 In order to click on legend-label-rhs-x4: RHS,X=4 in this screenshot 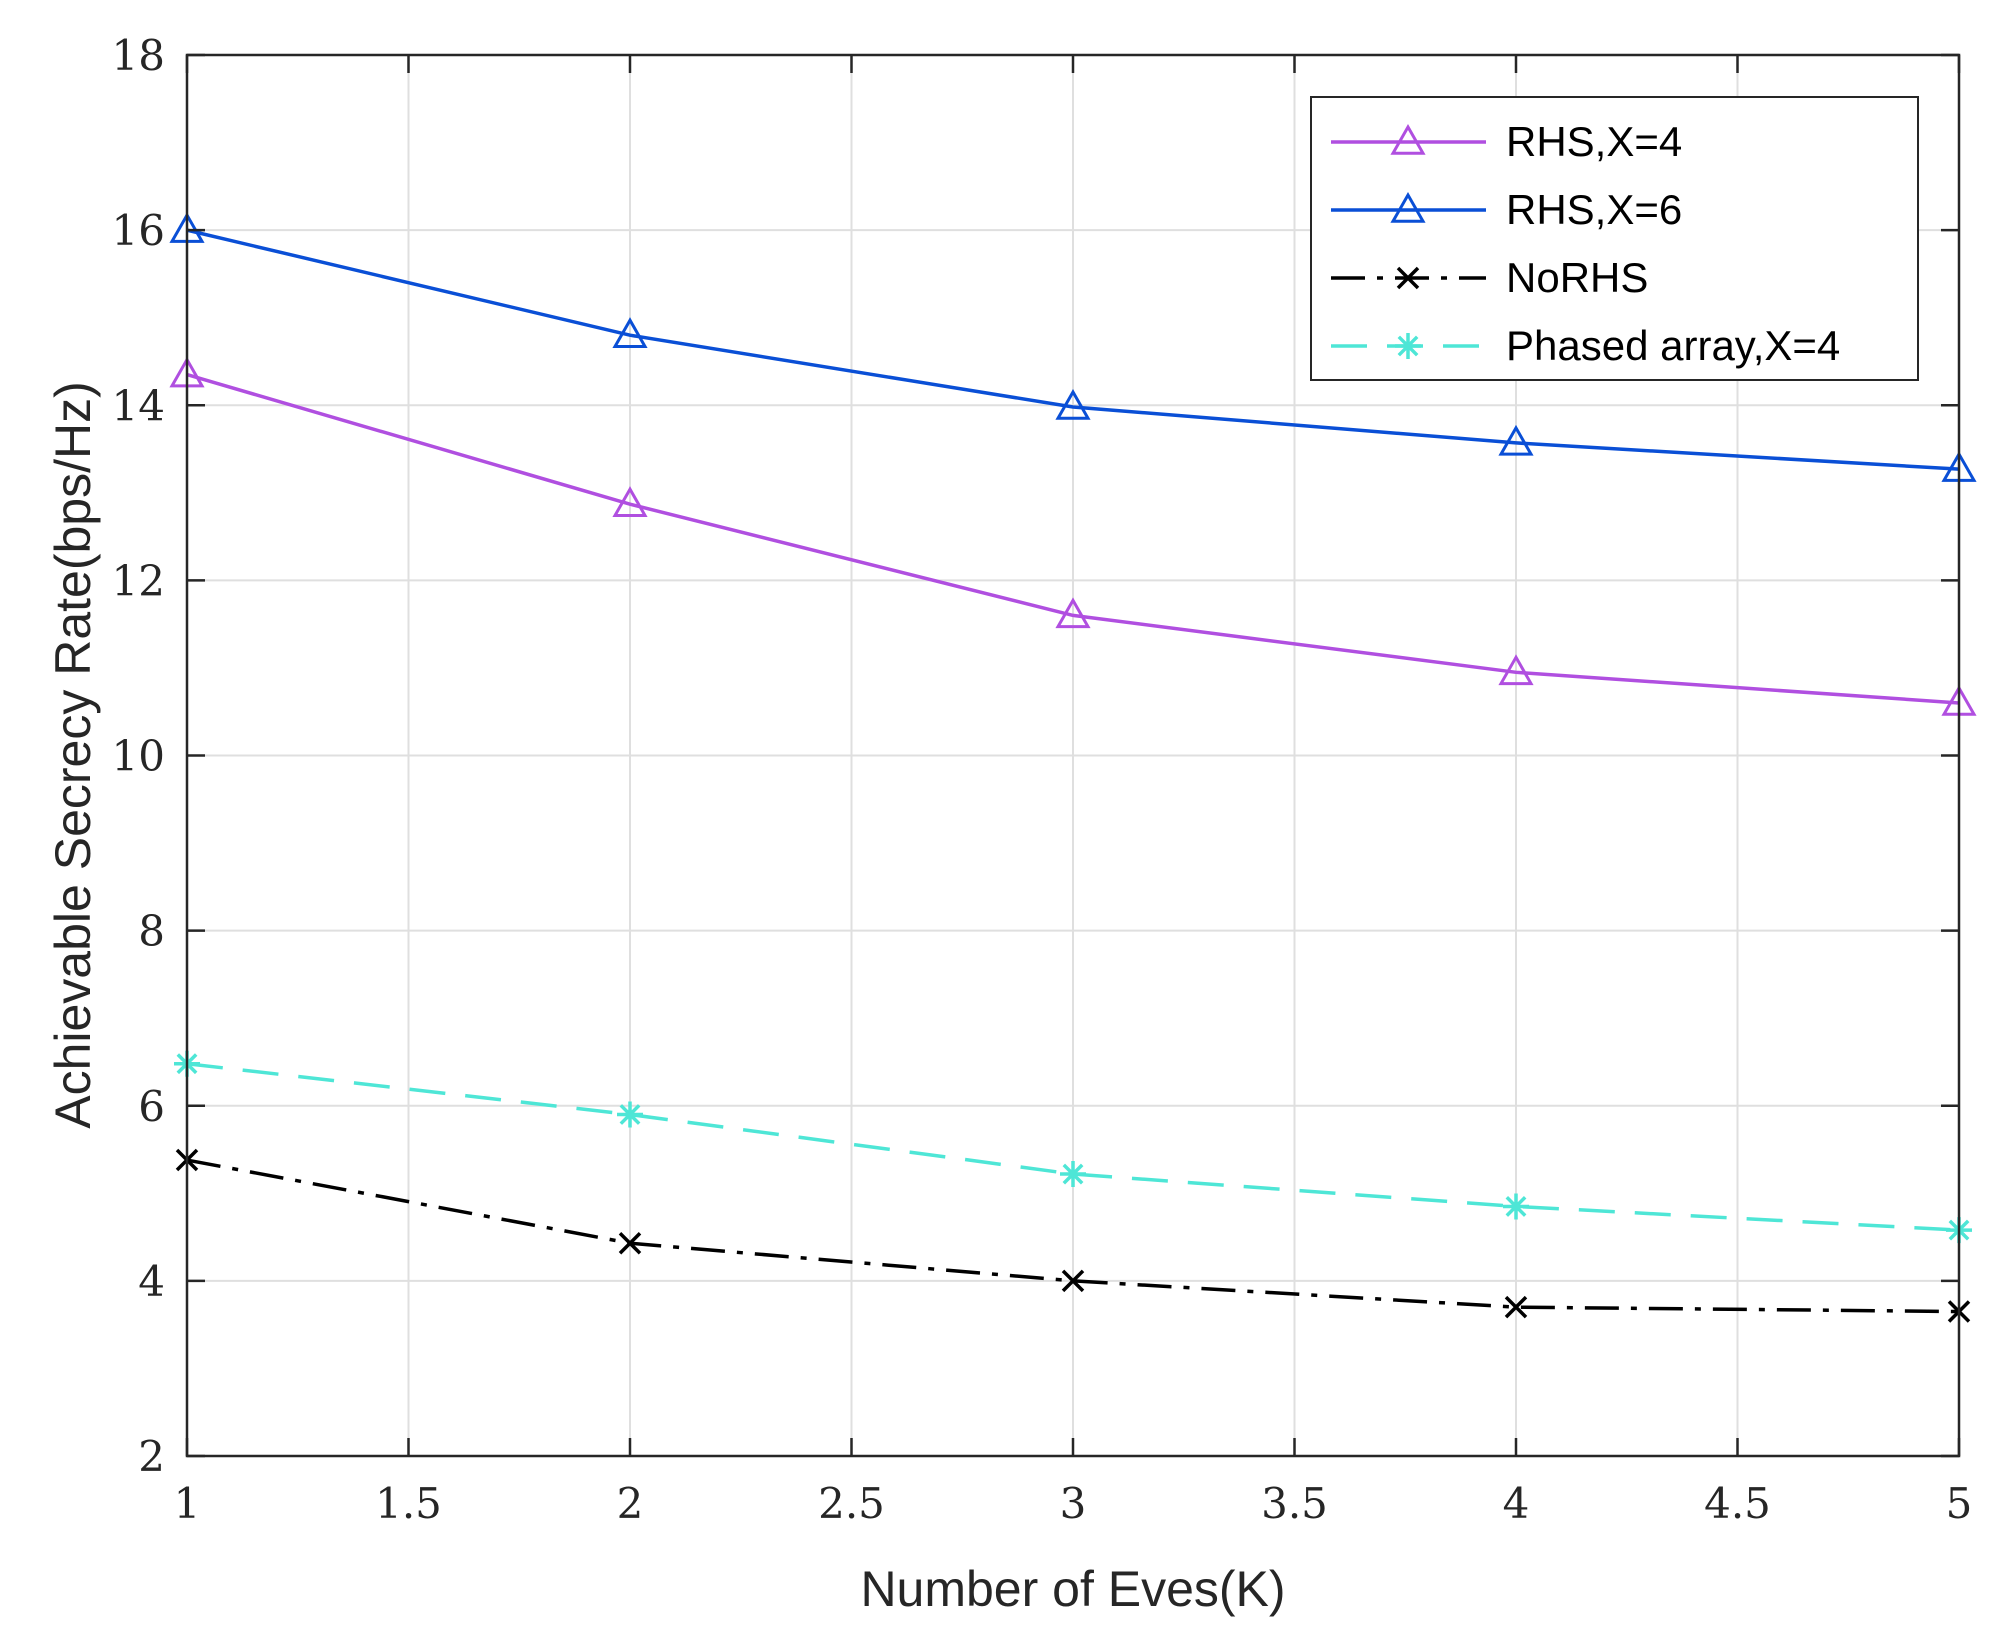, I will do `click(1594, 141)`.